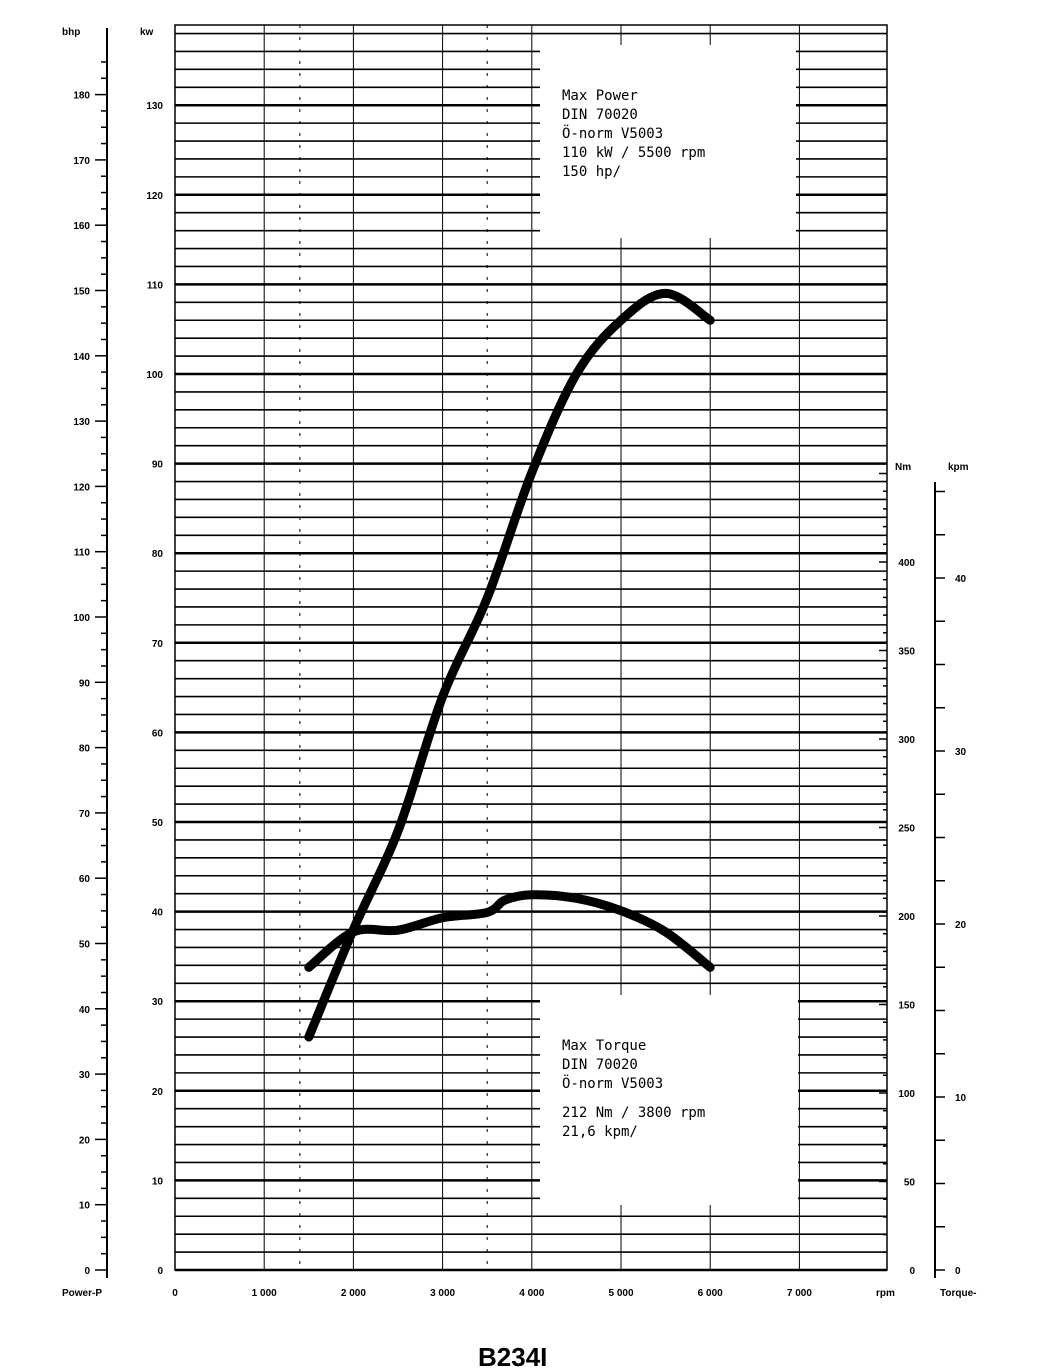 This screenshot has width=1056, height=1372. I want to click on bhp-tick-label: 30, so click(85, 1075).